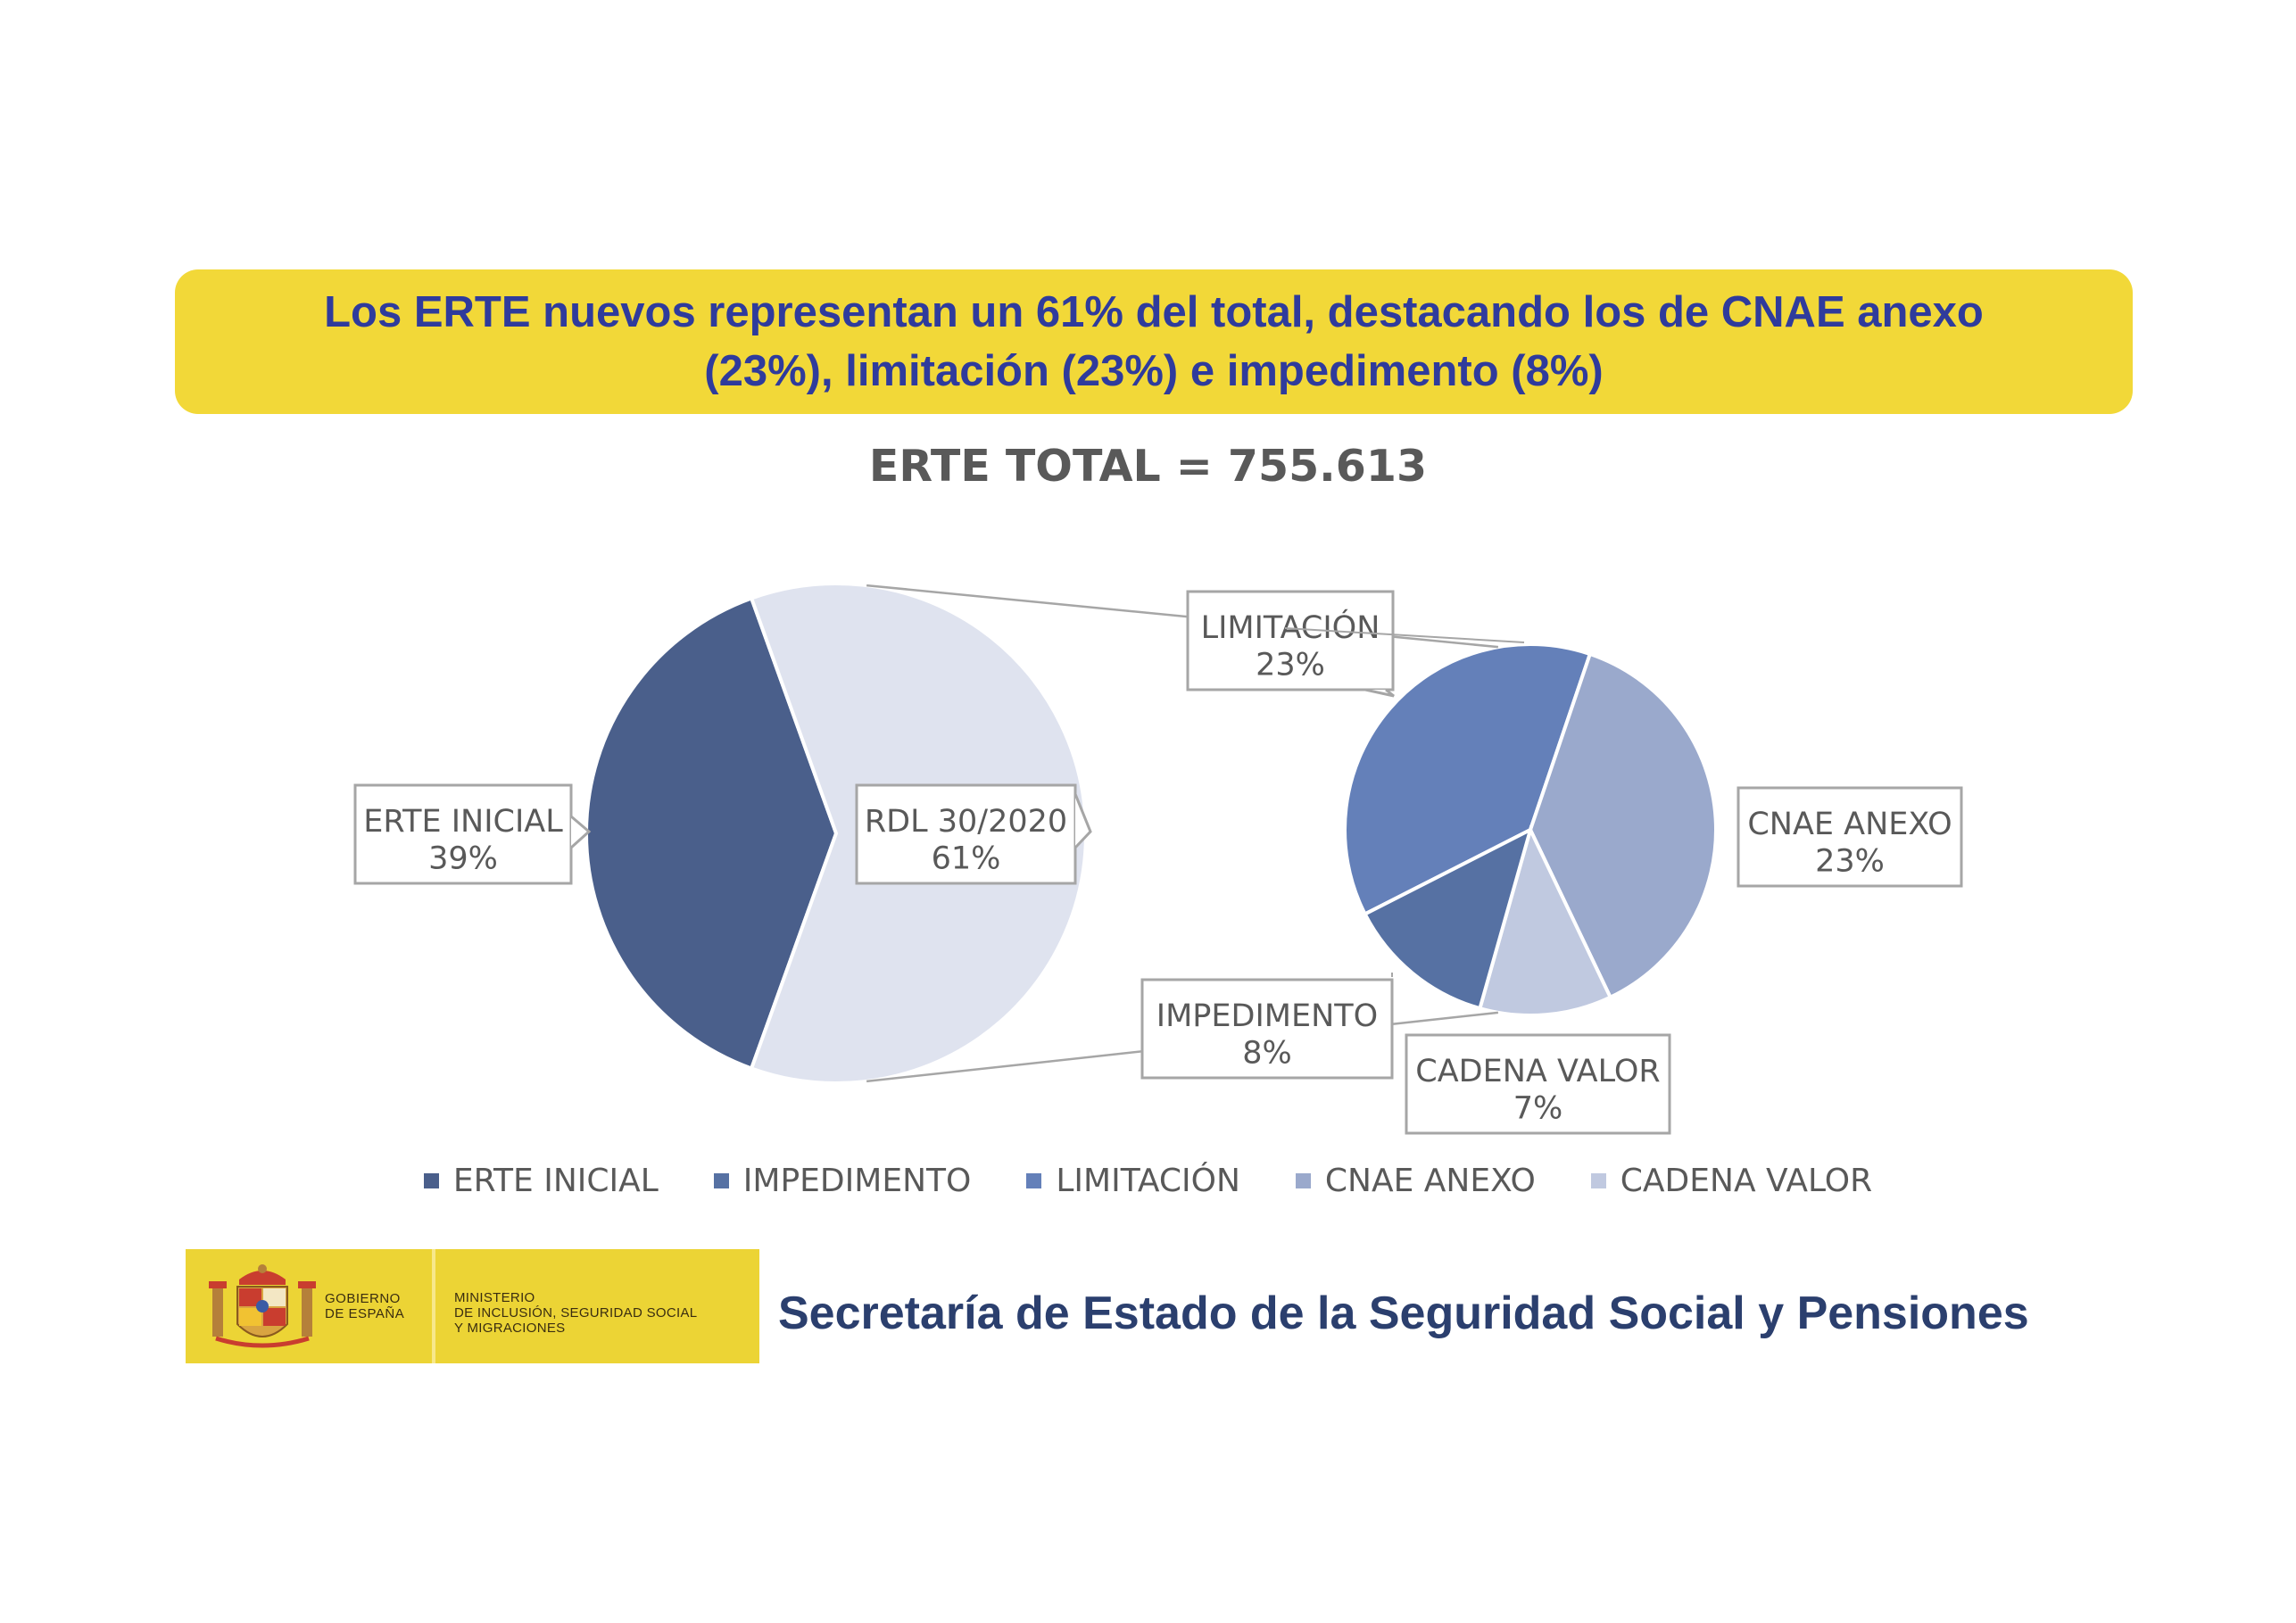 Image resolution: width=2296 pixels, height=1623 pixels. I want to click on label-cnae-anexo-box, so click(1850, 837).